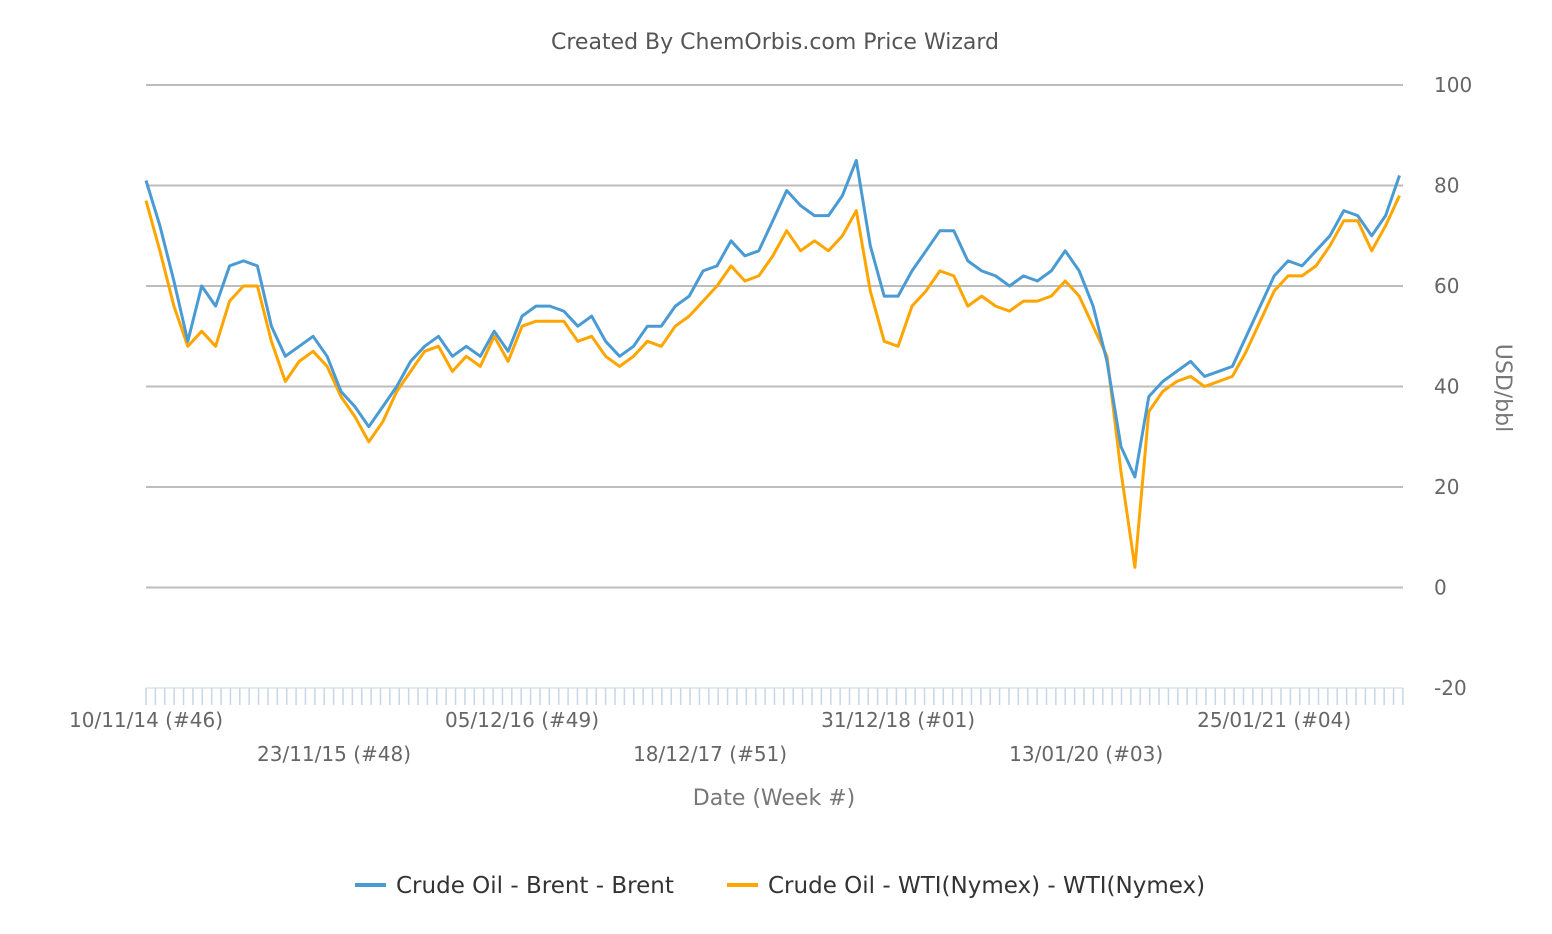  What do you see at coordinates (775, 42) in the screenshot?
I see `chart-title: Created By ChemOrbis.com Price Wizard` at bounding box center [775, 42].